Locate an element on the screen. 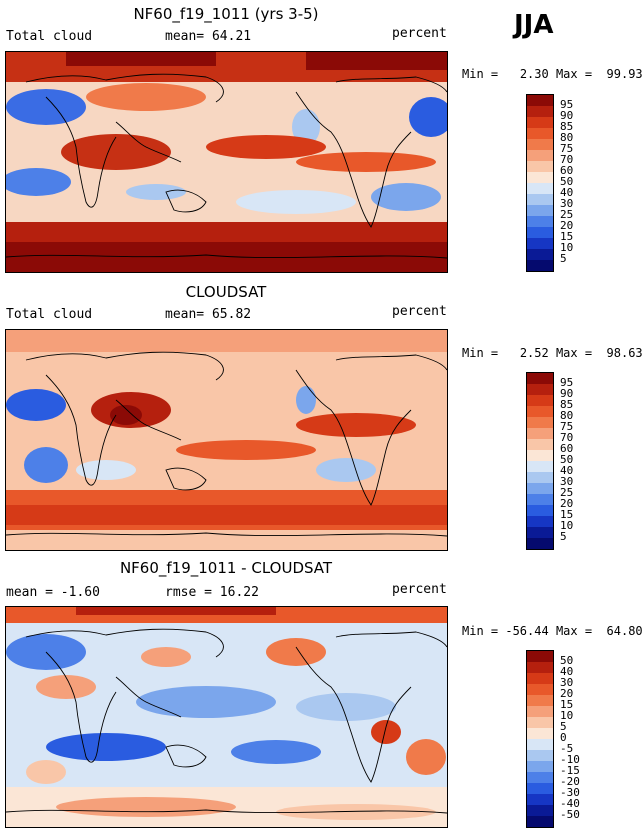 Image resolution: width=643 pixels, height=835 pixels. panel-2-variable-label: Total cloud is located at coordinates (49, 314).